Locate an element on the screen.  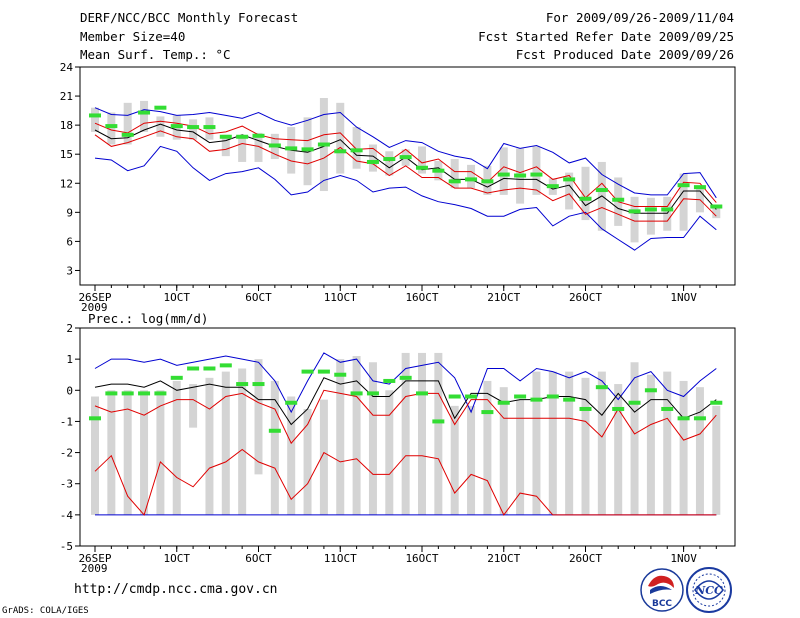
x-tick-label: 21OCT is located at coordinates (503, 558).